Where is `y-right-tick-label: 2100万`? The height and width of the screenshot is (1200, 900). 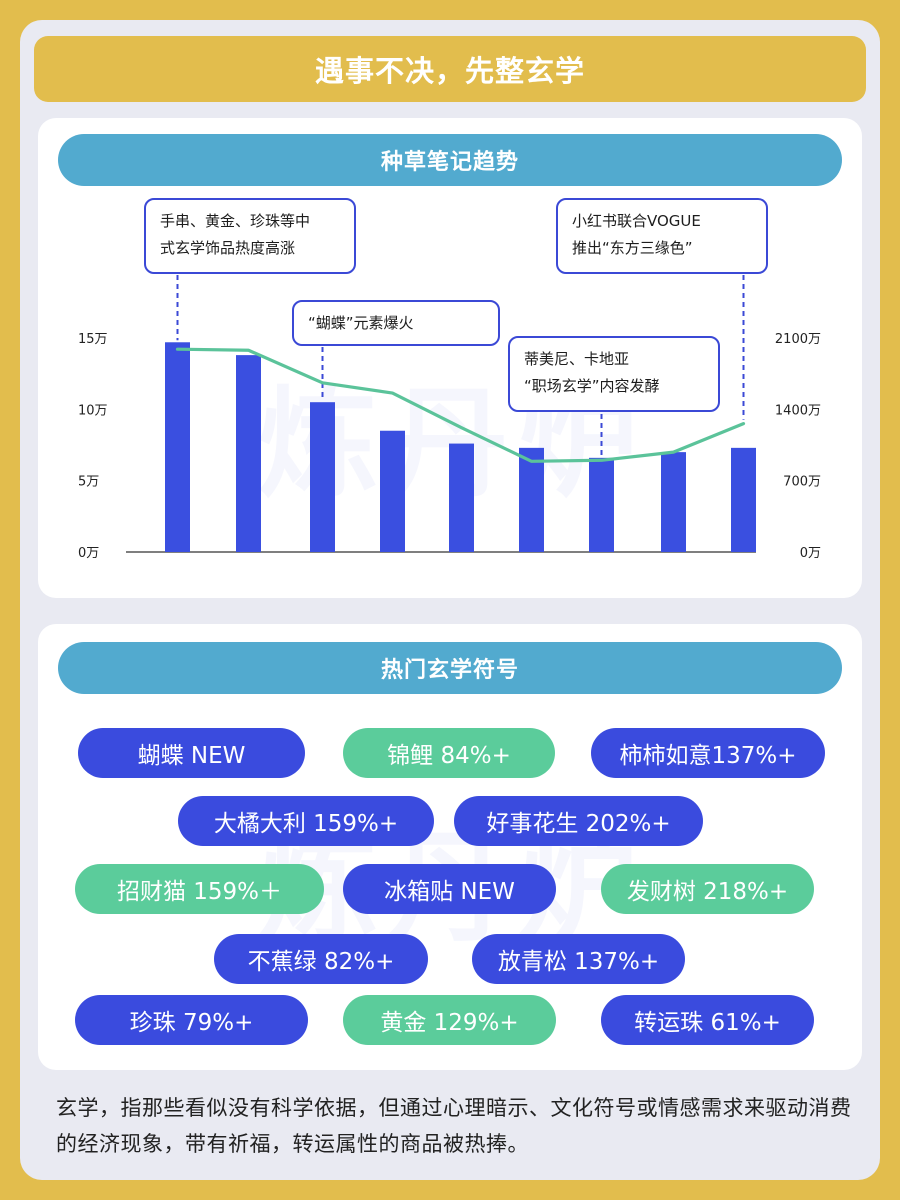 y-right-tick-label: 2100万 is located at coordinates (798, 339).